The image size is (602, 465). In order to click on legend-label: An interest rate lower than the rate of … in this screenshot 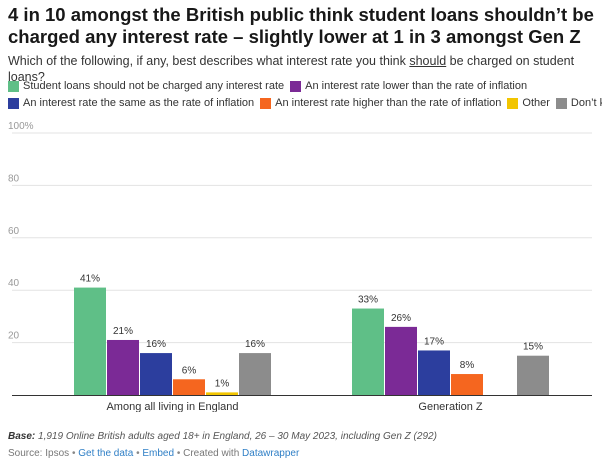, I will do `click(416, 85)`.